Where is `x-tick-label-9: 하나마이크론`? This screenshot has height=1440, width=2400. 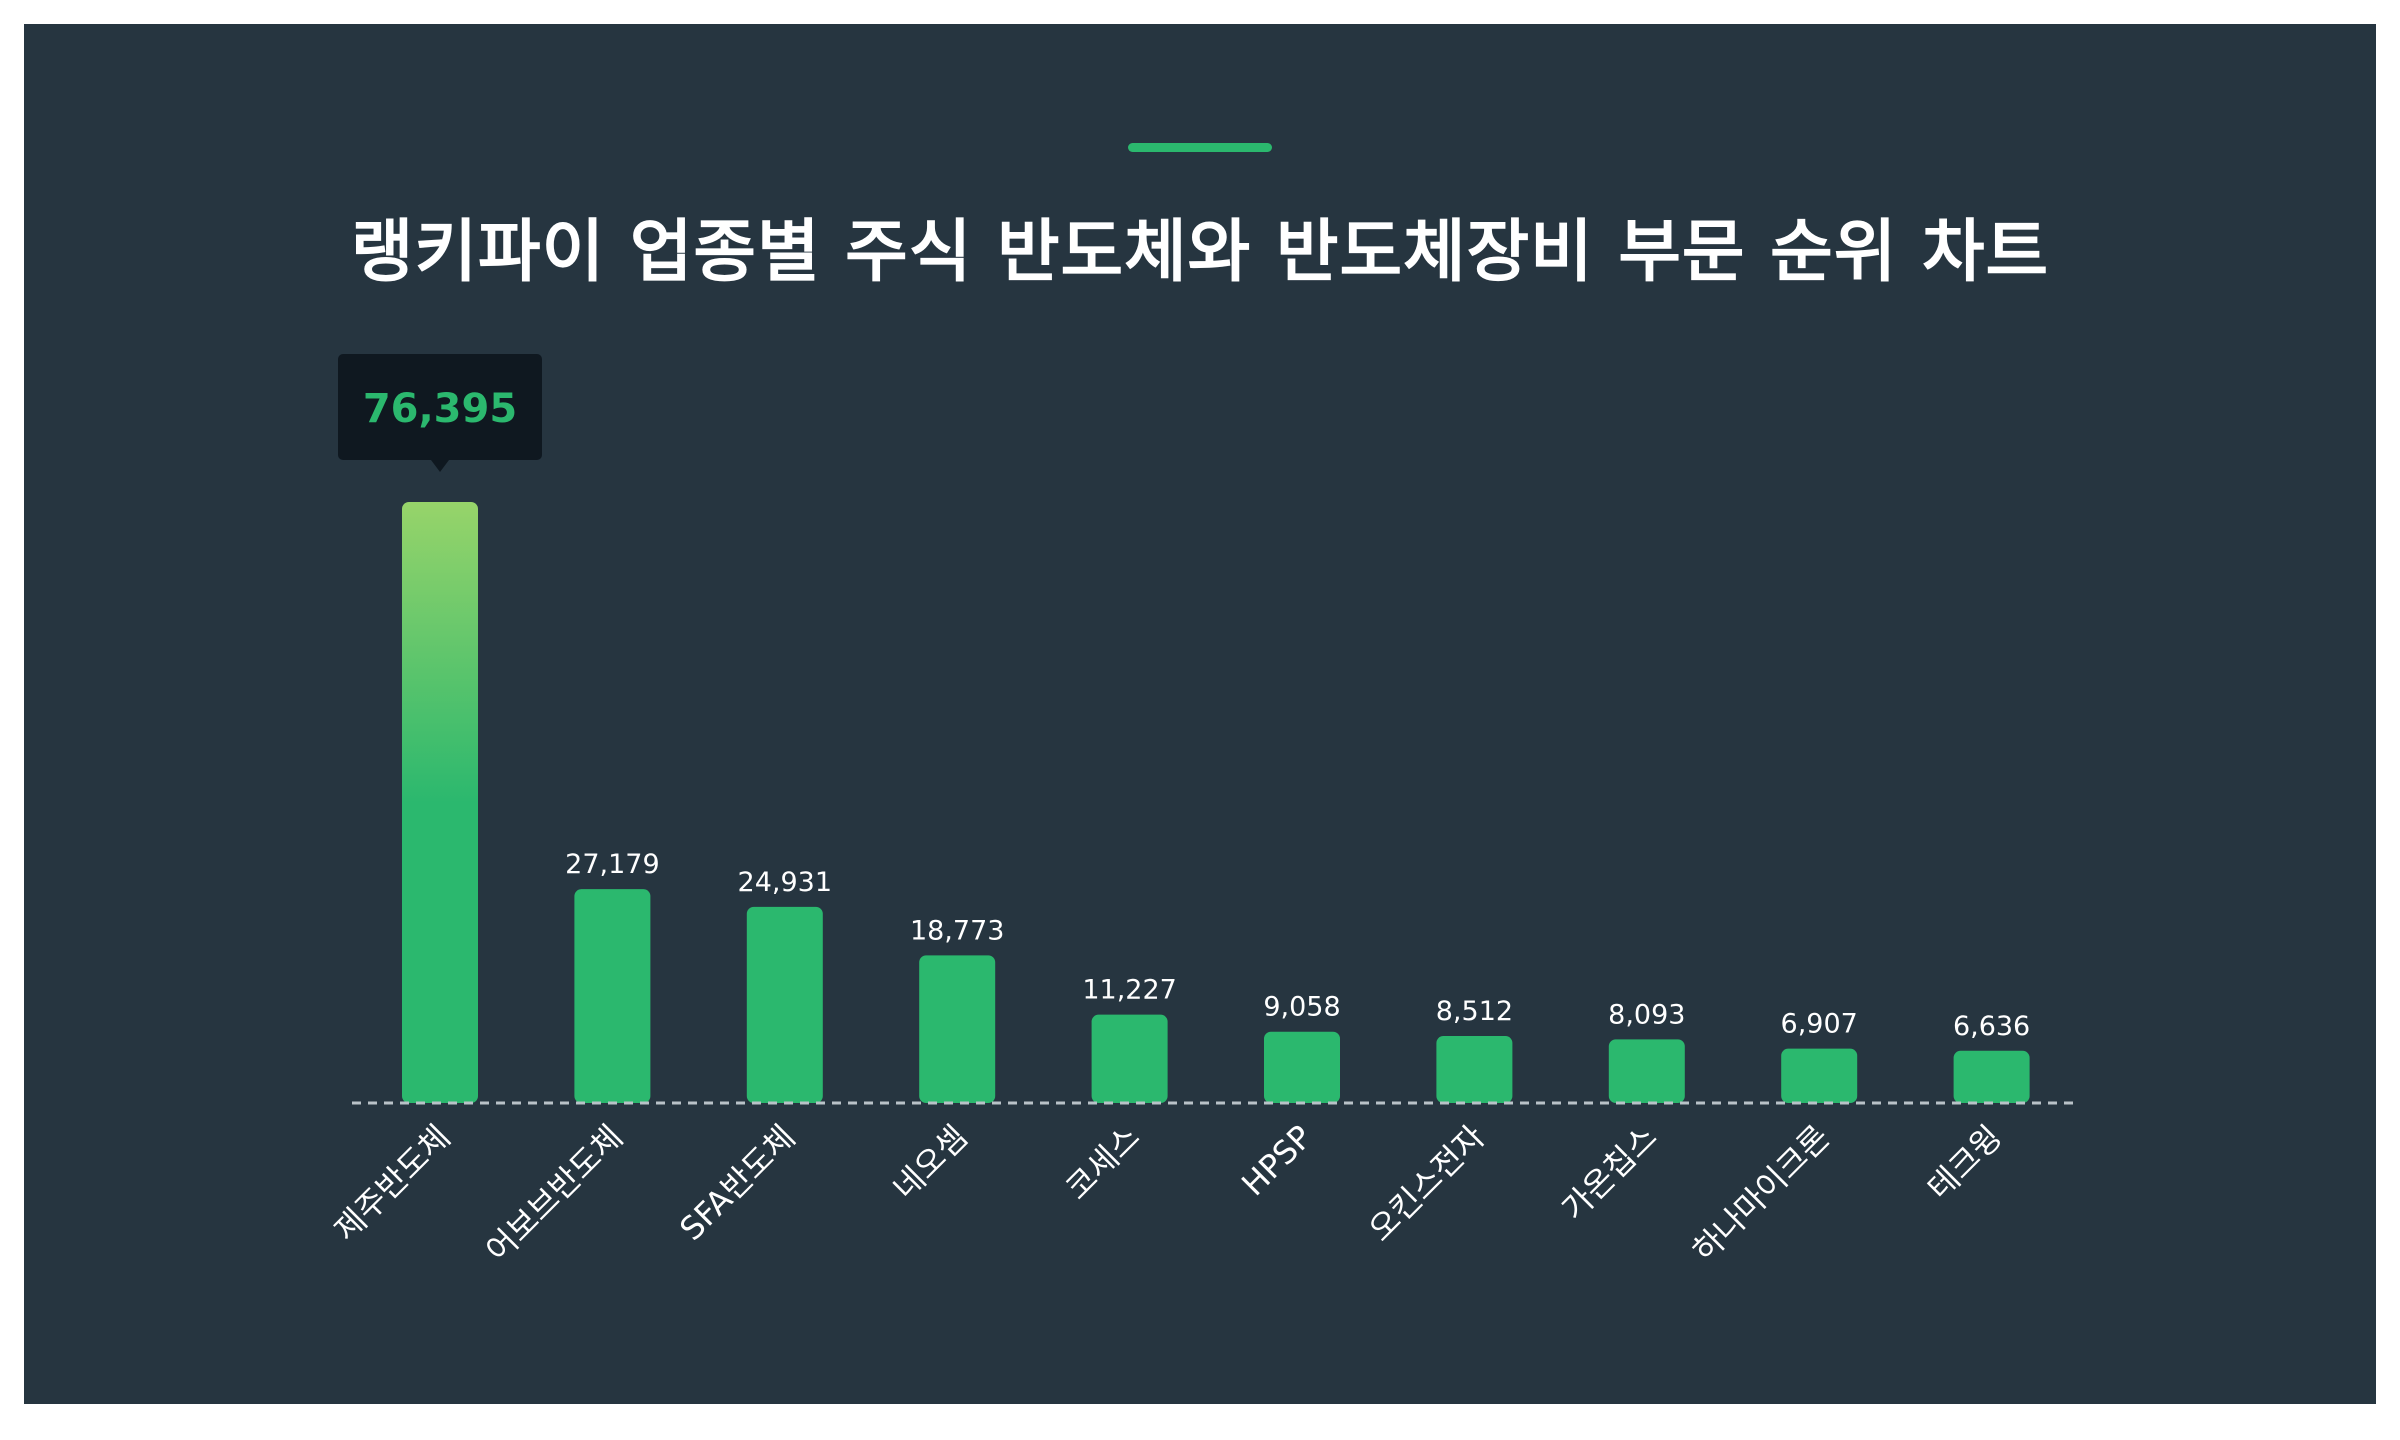
x-tick-label-9: 하나마이크론 is located at coordinates (1761, 1194).